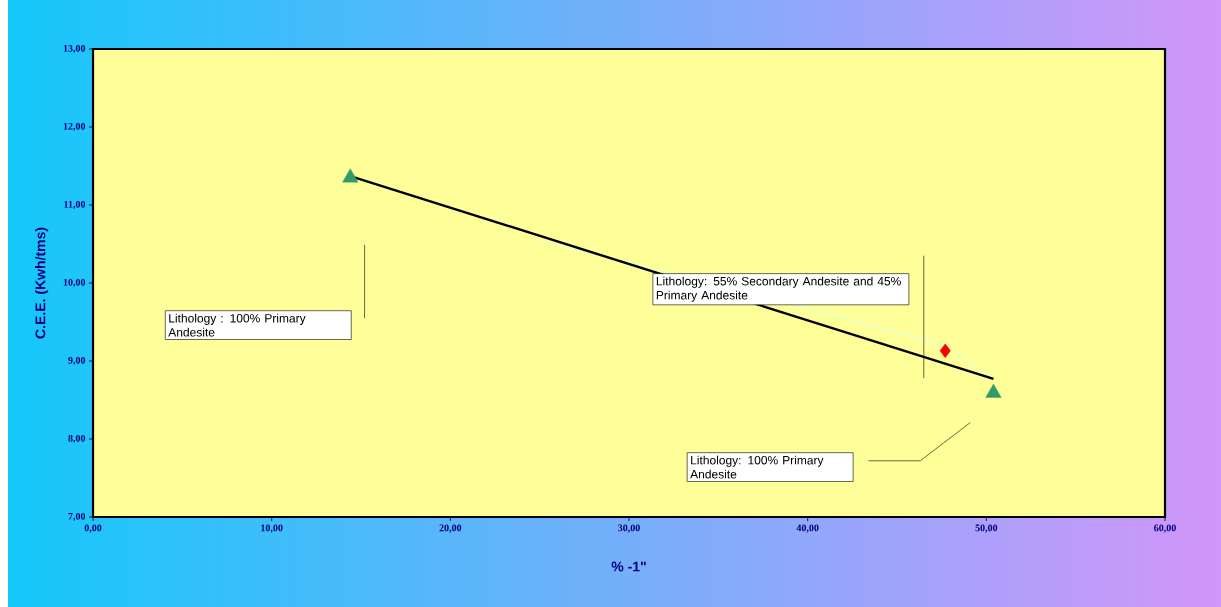  Describe the element at coordinates (628, 566) in the screenshot. I see `x-axis-title: % -1"` at that location.